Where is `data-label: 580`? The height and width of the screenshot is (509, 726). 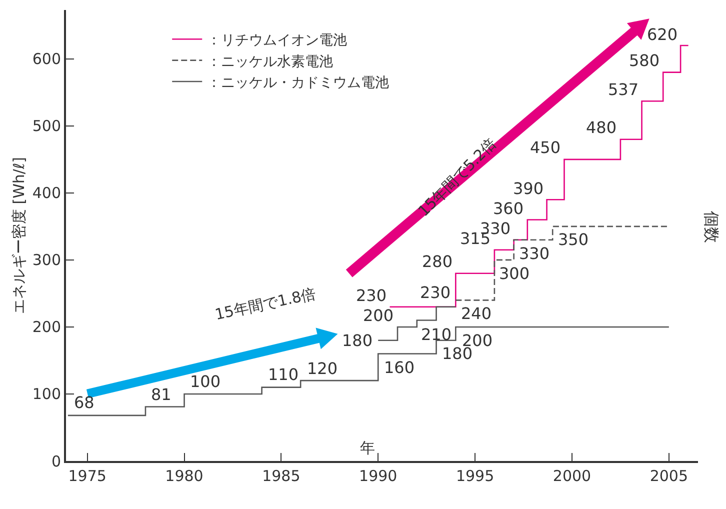 data-label: 580 is located at coordinates (644, 60).